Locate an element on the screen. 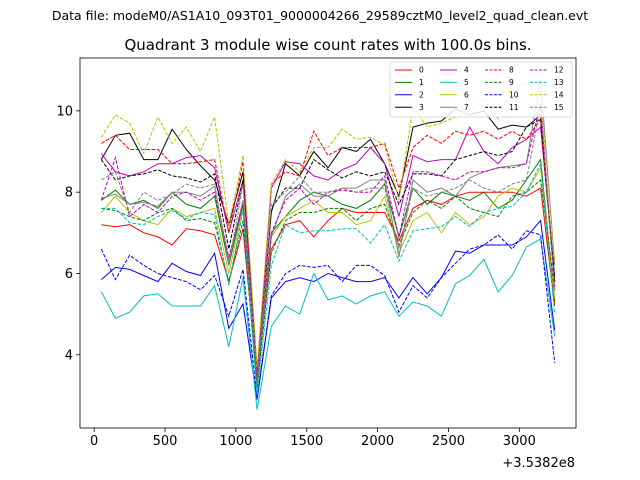  x-tick-label: 0 is located at coordinates (94, 441).